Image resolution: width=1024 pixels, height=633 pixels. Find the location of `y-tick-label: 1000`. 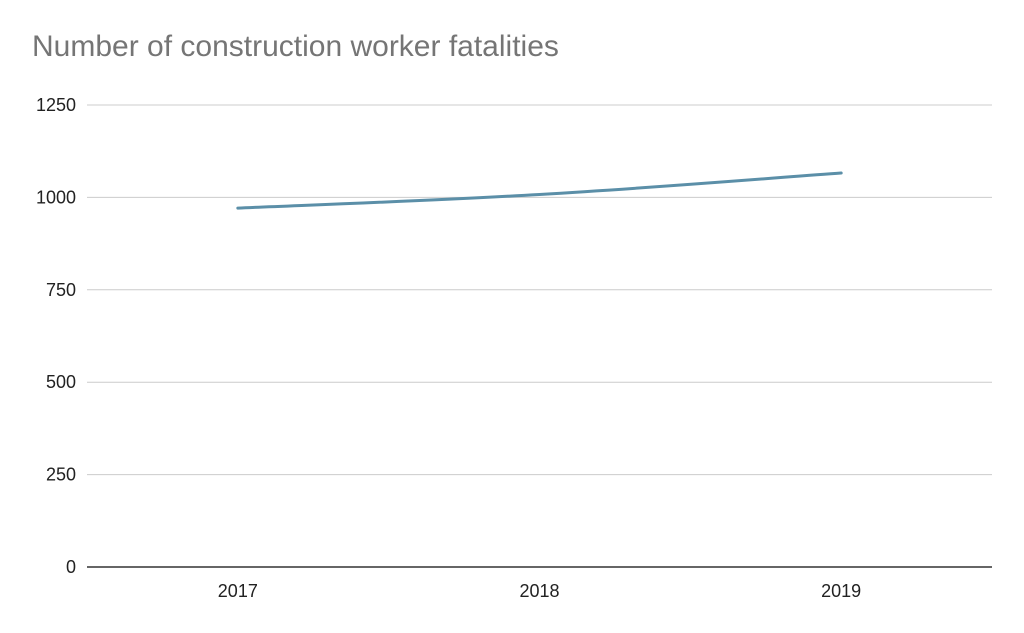

y-tick-label: 1000 is located at coordinates (56, 197).